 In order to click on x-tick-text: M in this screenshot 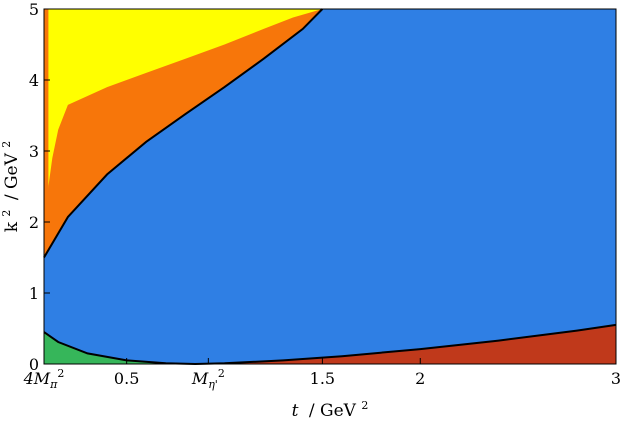, I will do `click(200, 378)`.